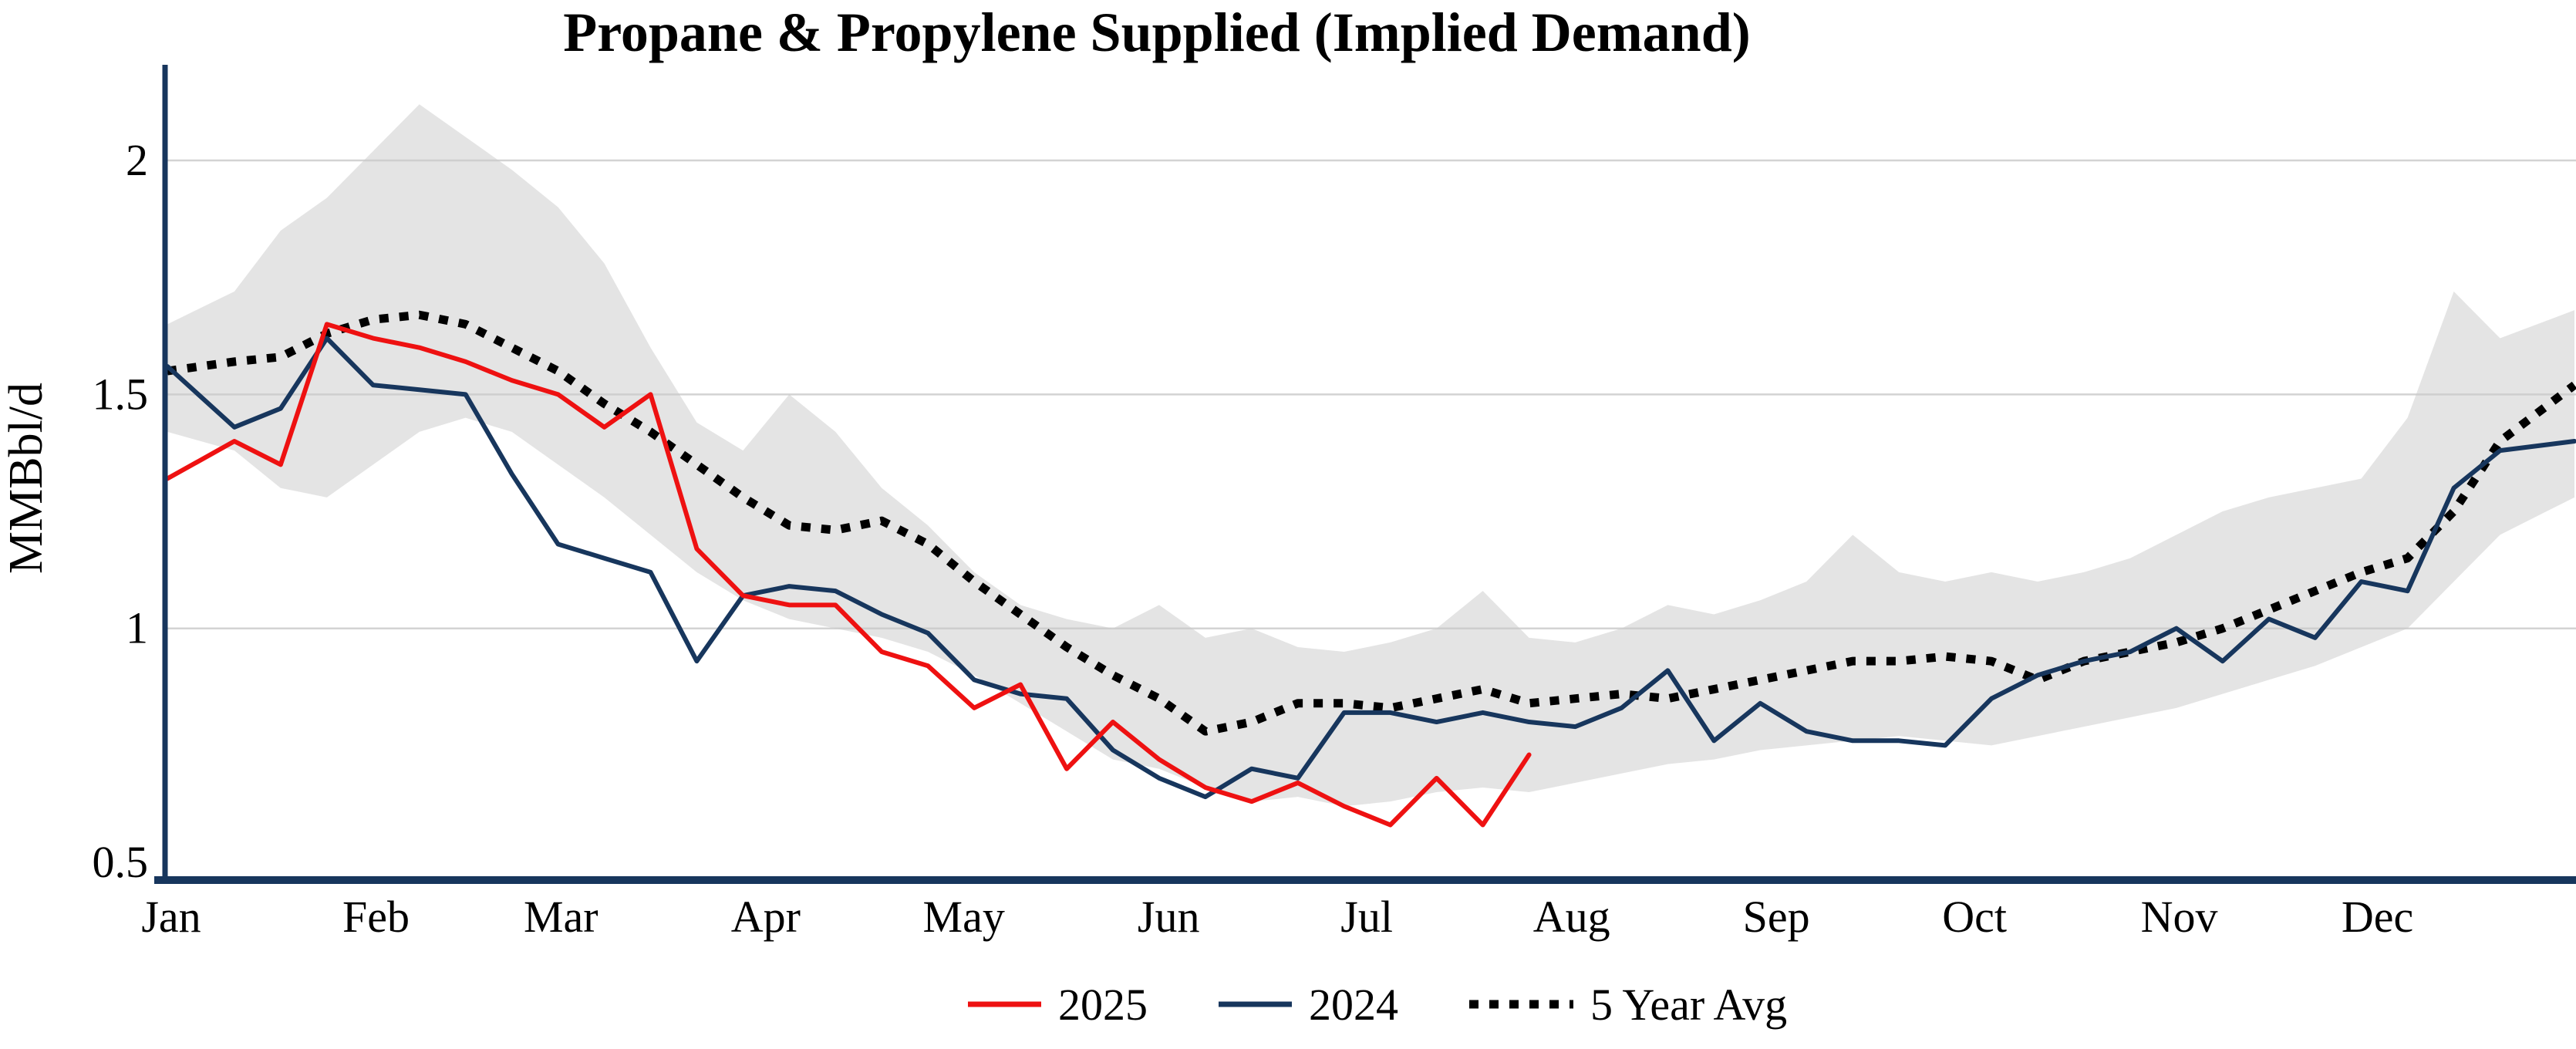 The image size is (2576, 1049). What do you see at coordinates (1366, 917) in the screenshot?
I see `x-tick-label-jul: Jul` at bounding box center [1366, 917].